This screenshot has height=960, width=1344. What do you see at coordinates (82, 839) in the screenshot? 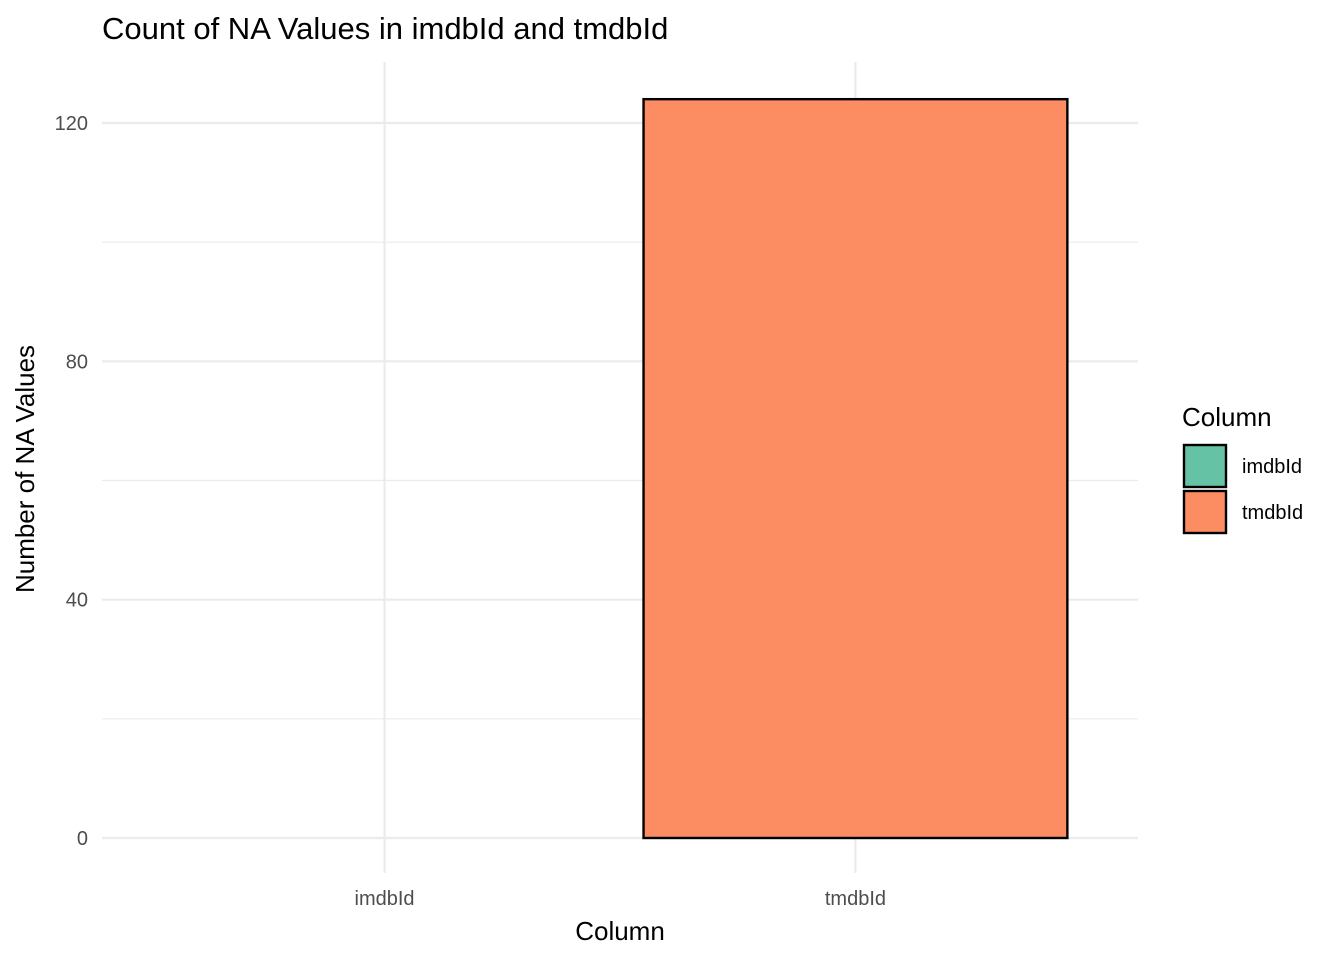
I see `y-tick-label: 0` at bounding box center [82, 839].